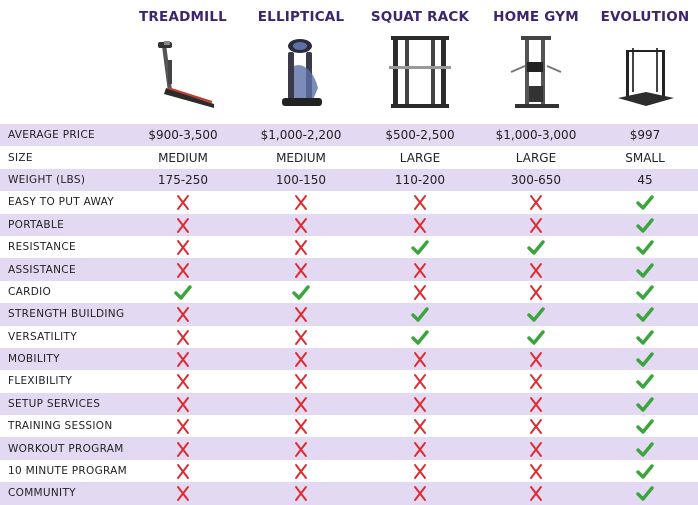  I want to click on row-label: WEIGHT (LBS), so click(47, 179).